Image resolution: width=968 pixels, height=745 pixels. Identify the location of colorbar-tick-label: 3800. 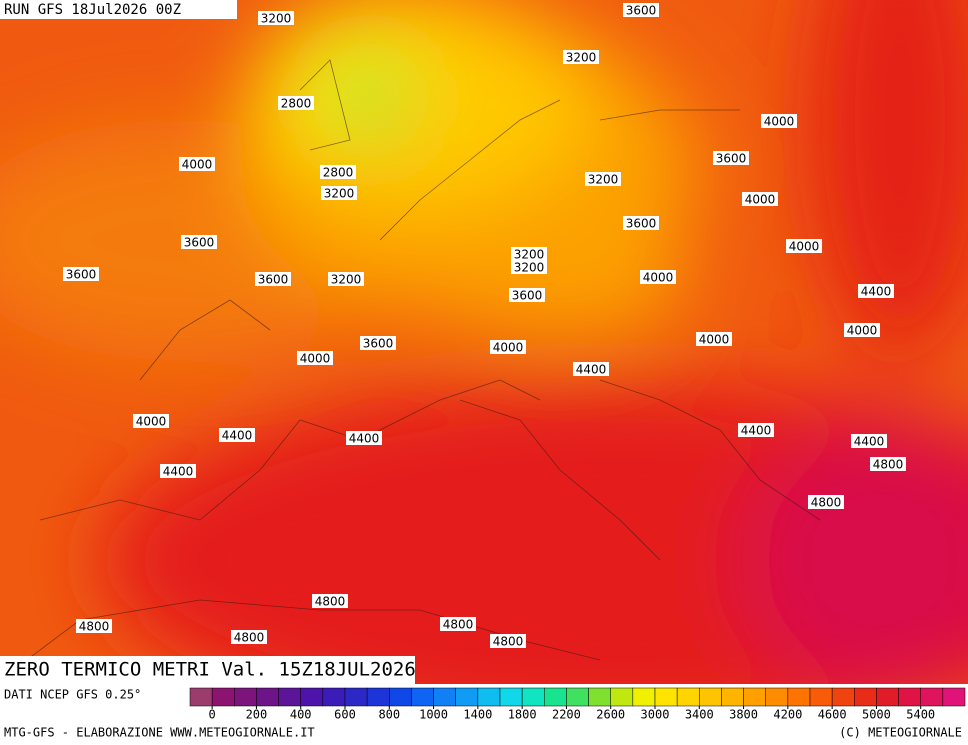
(743, 715).